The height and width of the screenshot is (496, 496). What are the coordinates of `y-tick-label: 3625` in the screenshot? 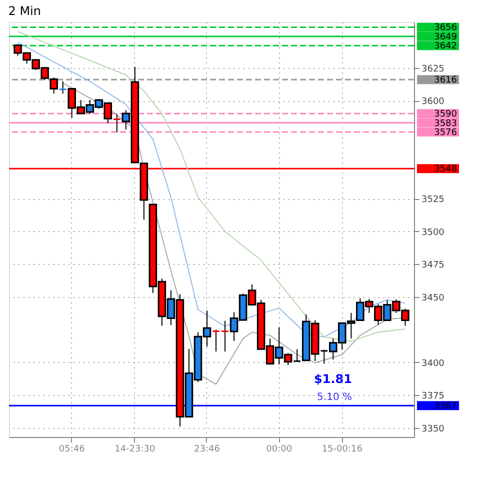 It's located at (433, 69).